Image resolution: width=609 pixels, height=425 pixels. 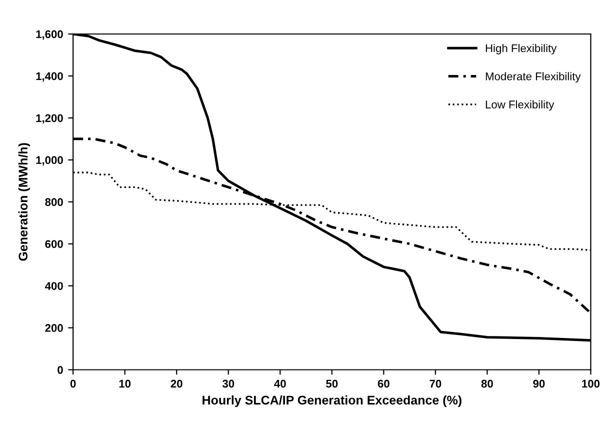 What do you see at coordinates (521, 49) in the screenshot?
I see `legend-label: High Flexibility` at bounding box center [521, 49].